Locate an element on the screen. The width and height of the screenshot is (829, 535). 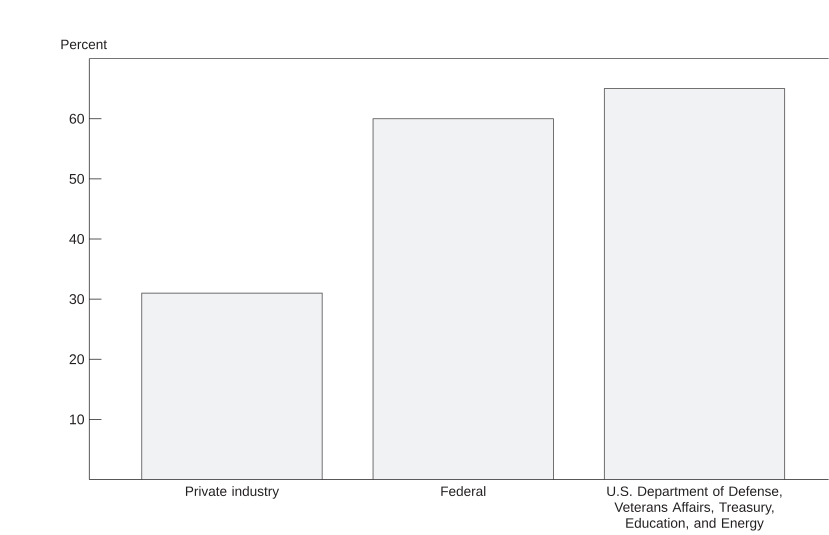
y-tick-label: 10 is located at coordinates (77, 419).